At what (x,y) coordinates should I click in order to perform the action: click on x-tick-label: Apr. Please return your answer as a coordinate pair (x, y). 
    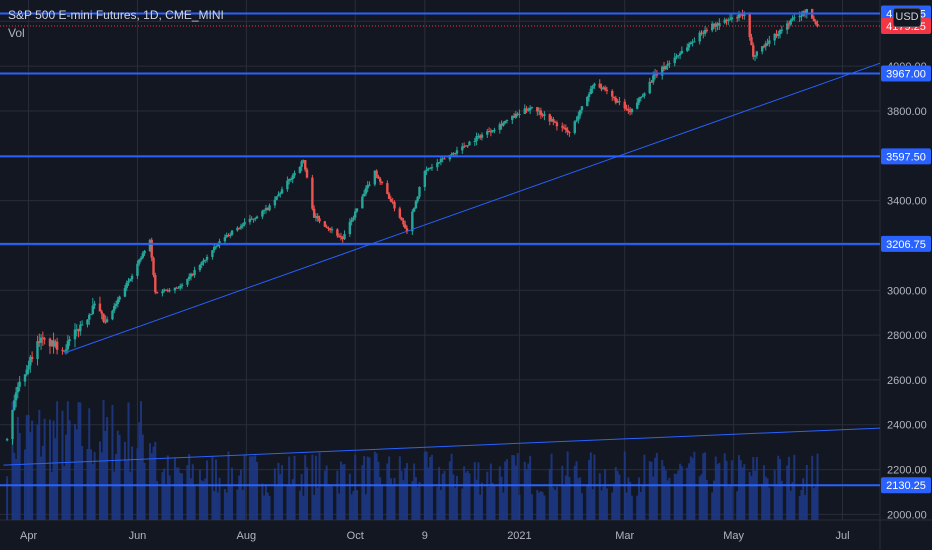
    Looking at the image, I should click on (28, 536).